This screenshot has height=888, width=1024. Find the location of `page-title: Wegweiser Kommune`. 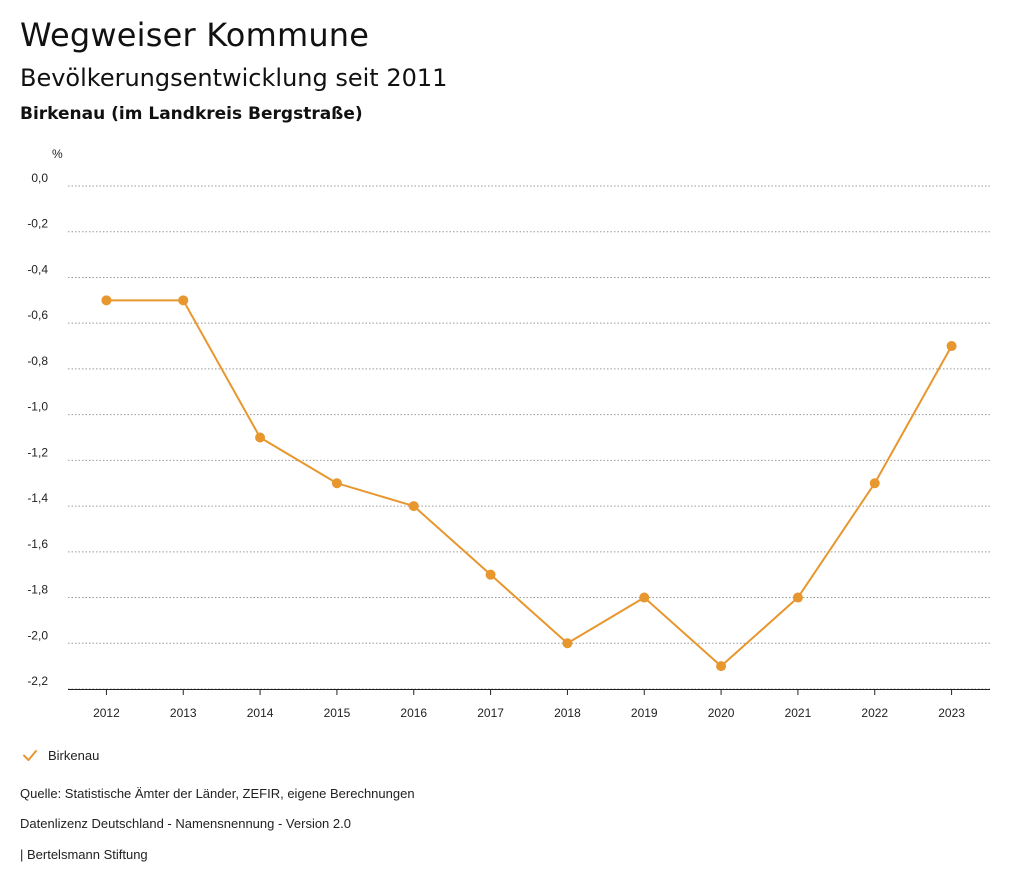

page-title: Wegweiser Kommune is located at coordinates (195, 35).